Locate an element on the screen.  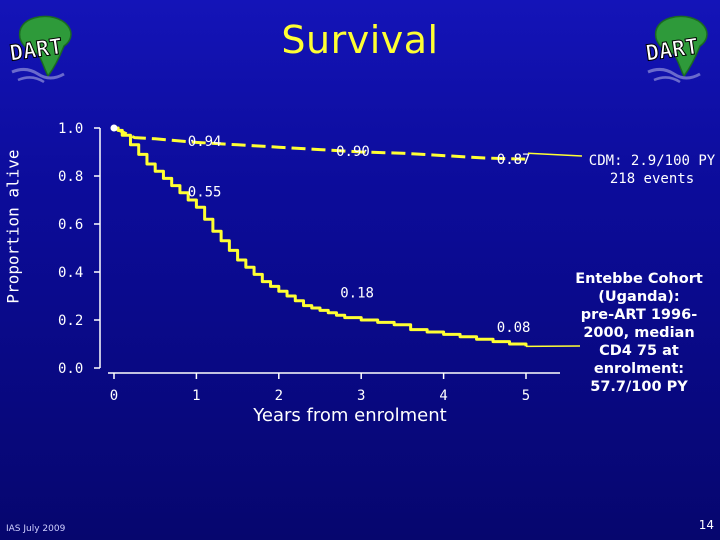
dart-logo-right: DART is located at coordinates (676, 49).